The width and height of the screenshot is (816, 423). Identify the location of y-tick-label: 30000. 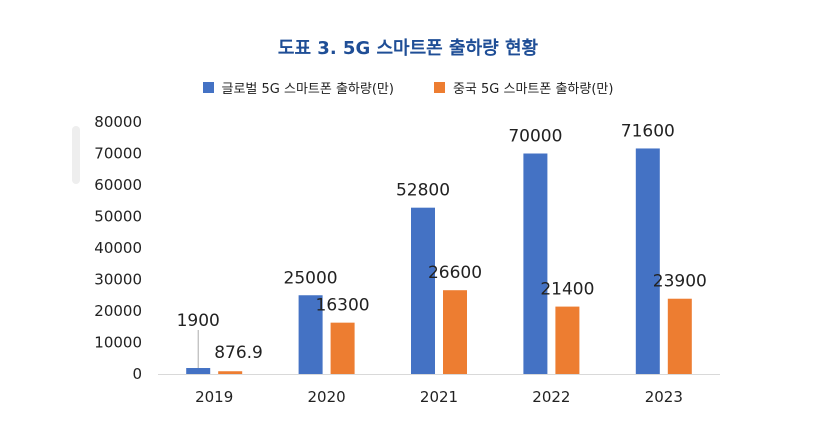
(118, 280).